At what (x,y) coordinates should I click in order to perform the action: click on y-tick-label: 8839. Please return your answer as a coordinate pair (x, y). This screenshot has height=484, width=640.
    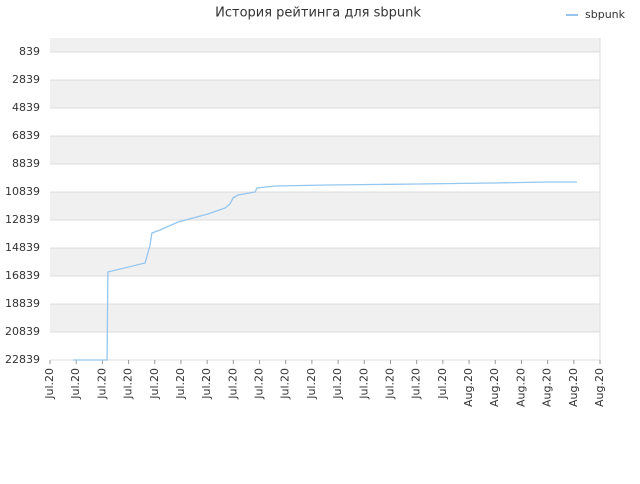
    Looking at the image, I should click on (26, 163).